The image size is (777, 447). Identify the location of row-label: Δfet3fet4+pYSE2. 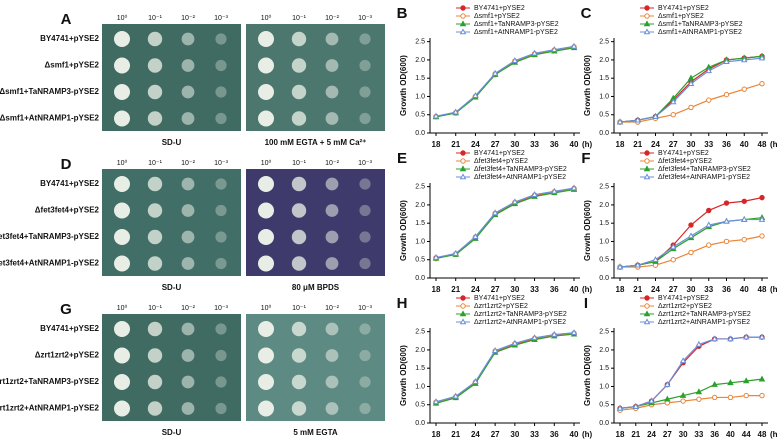
(67, 210).